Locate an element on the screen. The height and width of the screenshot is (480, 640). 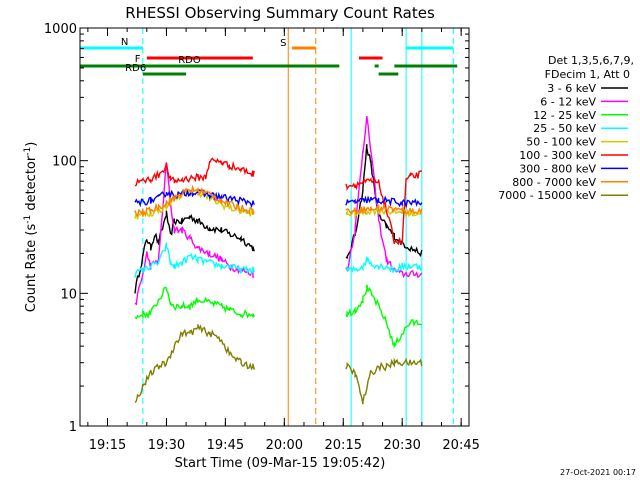
legend-label-1: 3 - 6 keV is located at coordinates (571, 88).